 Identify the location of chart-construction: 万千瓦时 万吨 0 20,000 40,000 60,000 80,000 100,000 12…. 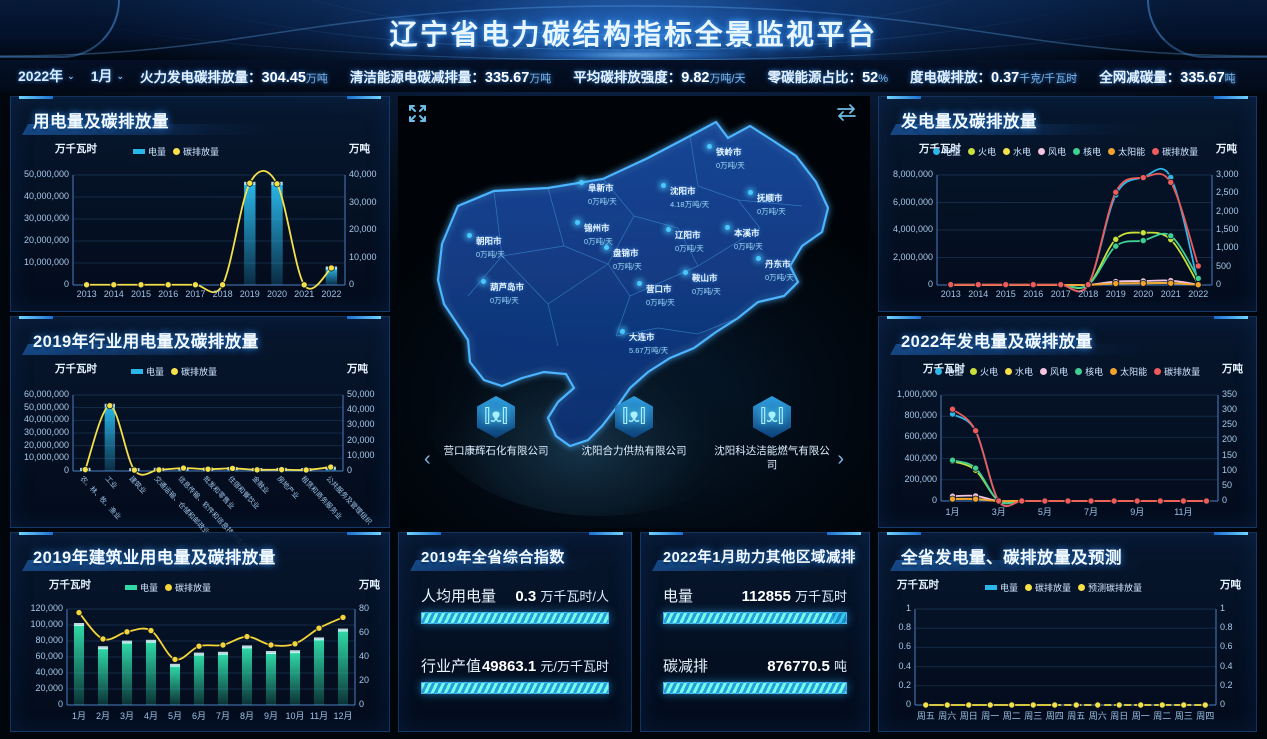
(200, 651).